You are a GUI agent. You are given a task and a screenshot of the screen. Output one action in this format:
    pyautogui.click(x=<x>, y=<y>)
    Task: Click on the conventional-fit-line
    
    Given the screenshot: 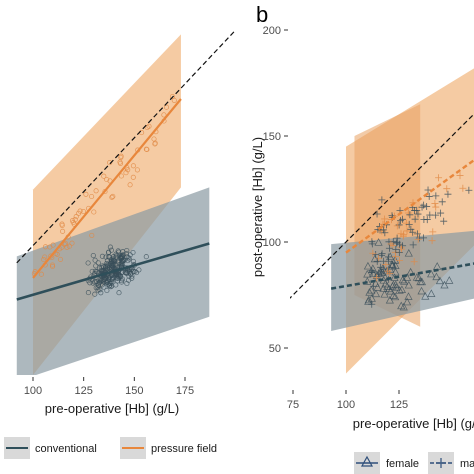 What is the action you would take?
    pyautogui.click(x=113, y=271)
    